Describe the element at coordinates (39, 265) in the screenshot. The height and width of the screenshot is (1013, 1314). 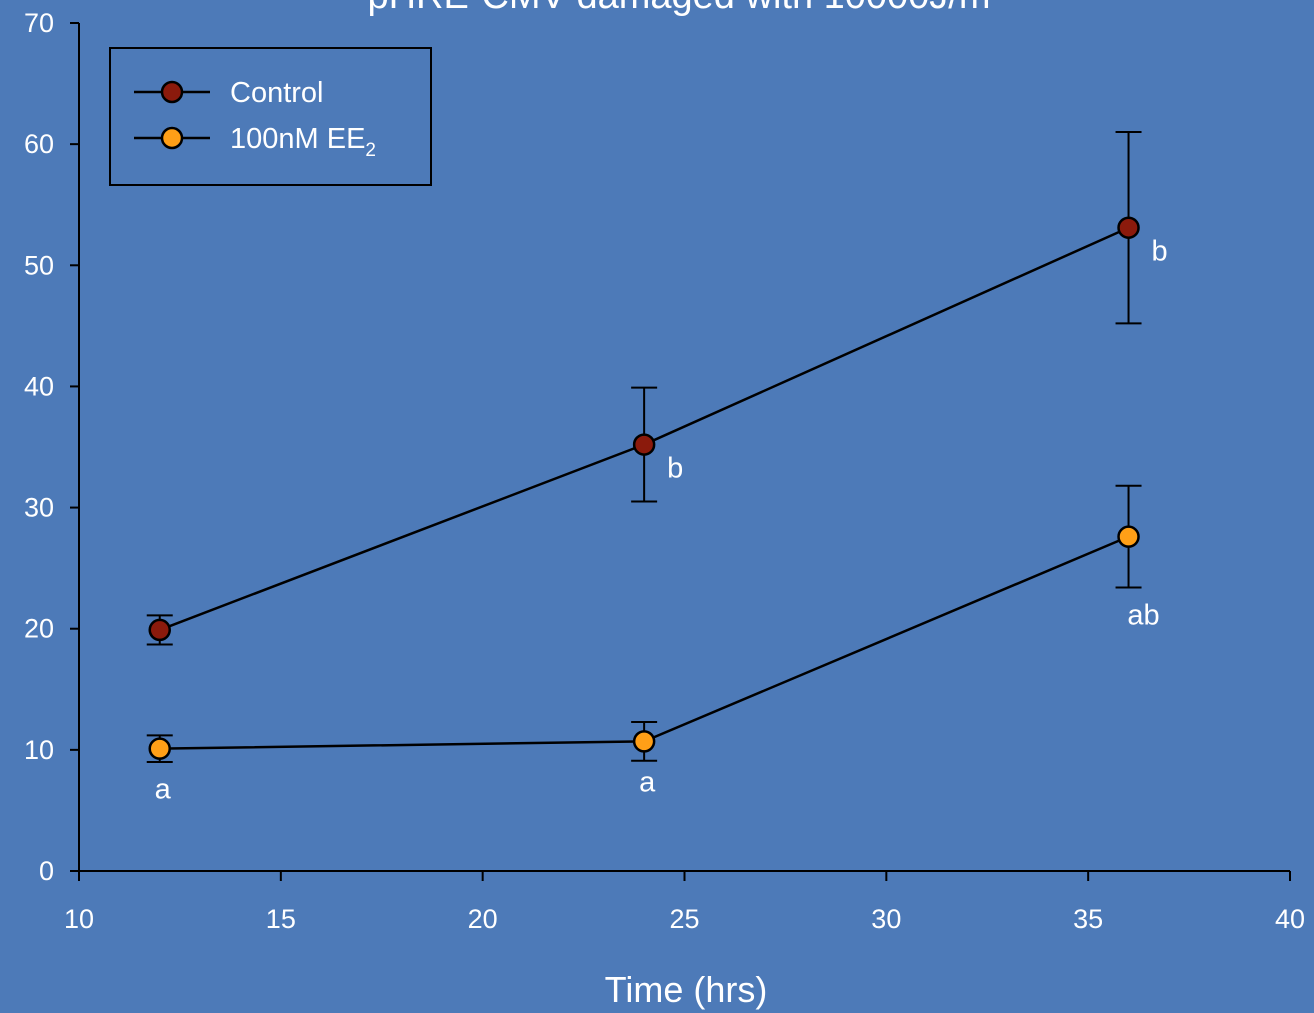
I see `y-tick-label: 50` at that location.